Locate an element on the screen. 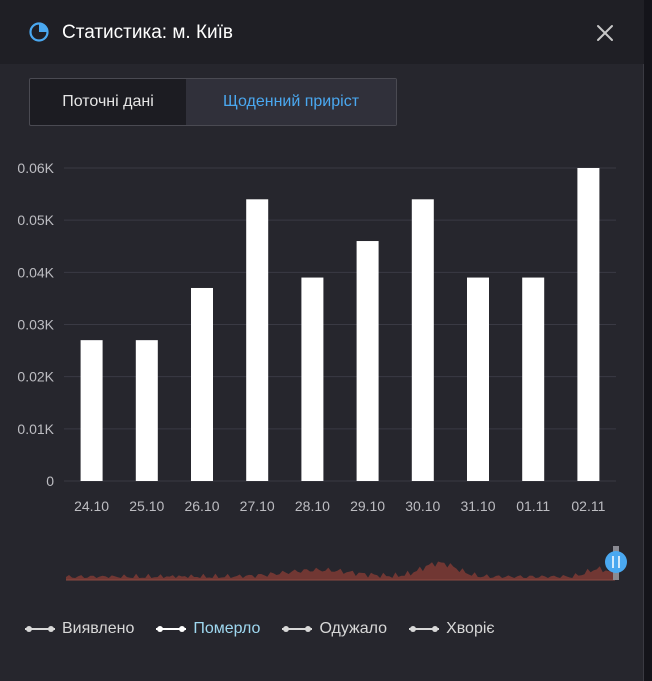 The image size is (652, 681). legend-label: Померло is located at coordinates (227, 628).